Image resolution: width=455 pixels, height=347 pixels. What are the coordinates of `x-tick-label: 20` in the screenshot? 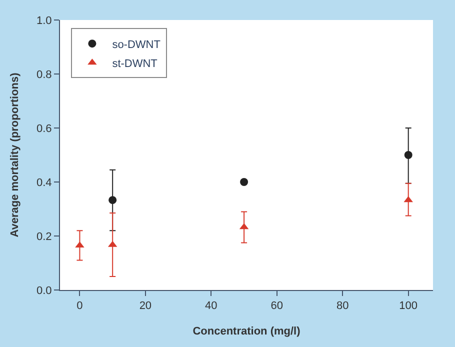 It's located at (145, 306).